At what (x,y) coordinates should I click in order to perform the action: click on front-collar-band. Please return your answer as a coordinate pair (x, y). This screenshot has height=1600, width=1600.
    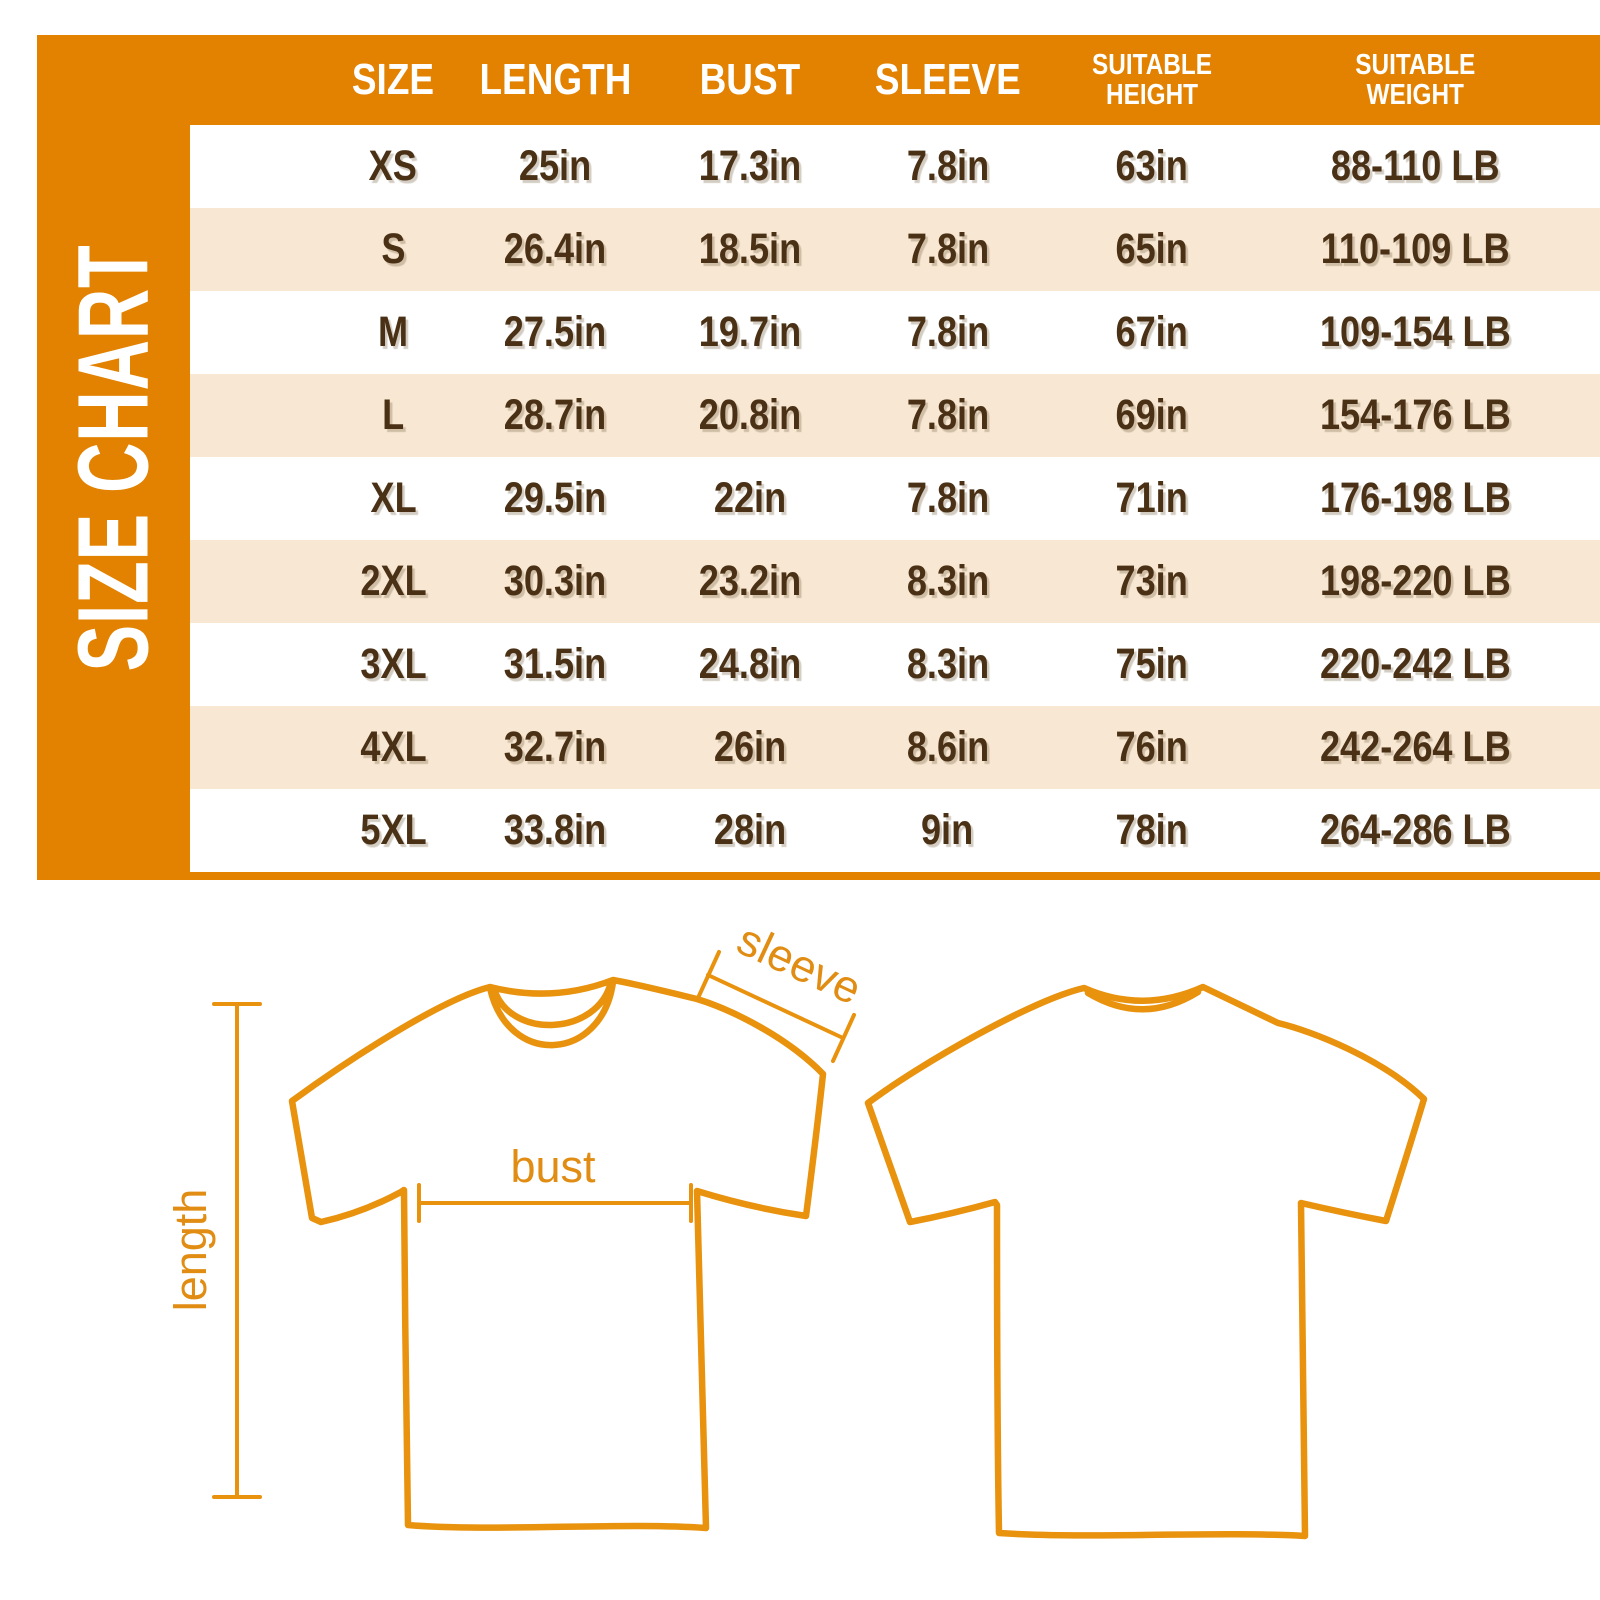
    Looking at the image, I should click on (551, 1013).